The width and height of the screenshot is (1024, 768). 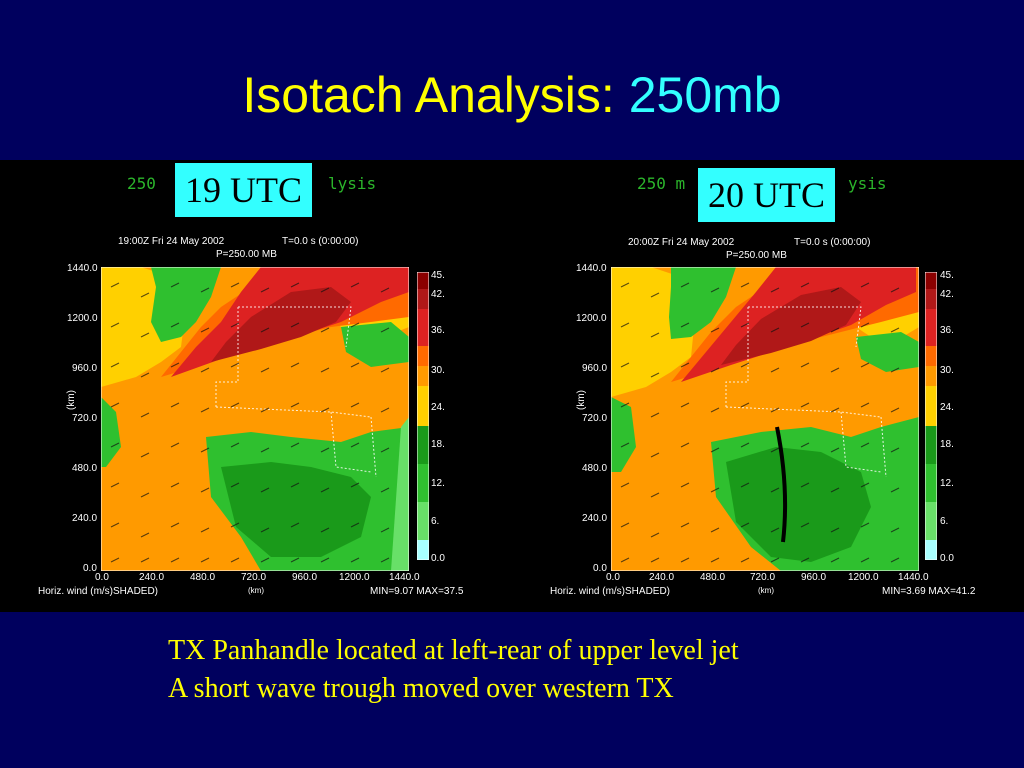 I want to click on slide-title: Isotach Analysis: 250mb, so click(x=512, y=95).